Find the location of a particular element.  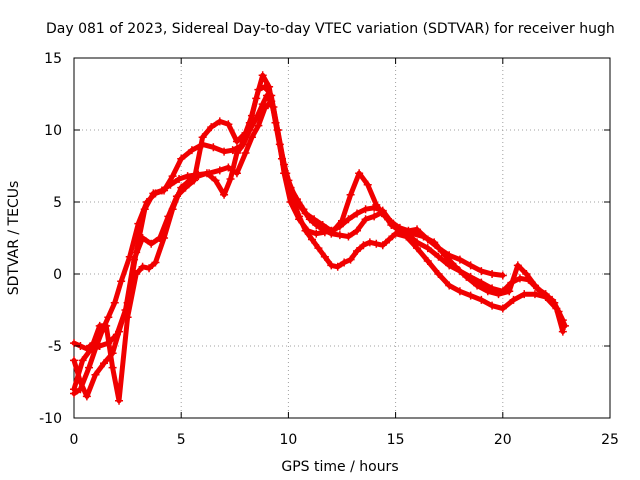

x-tick-label: 20 is located at coordinates (503, 440).